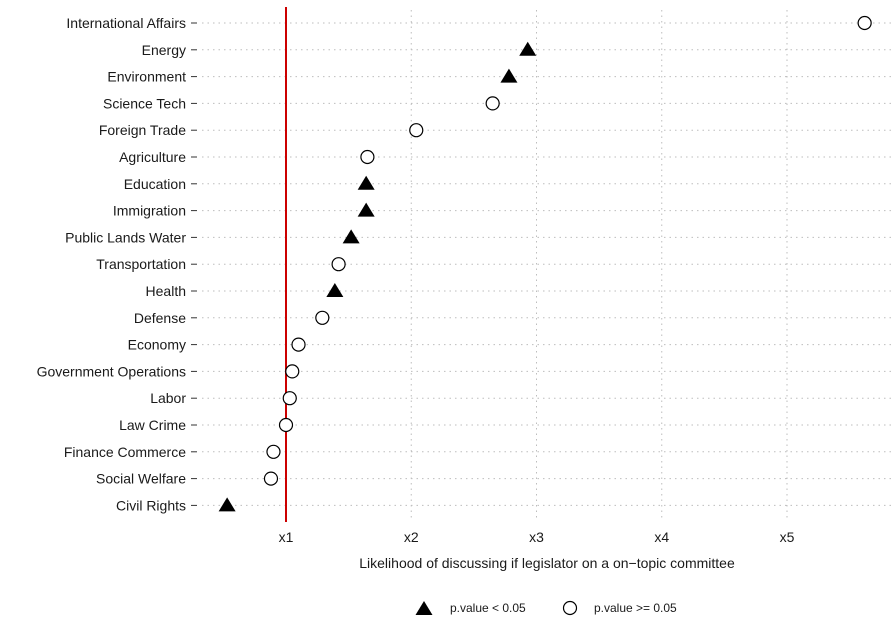 The height and width of the screenshot is (625, 895). Describe the element at coordinates (111, 371) in the screenshot. I see `category-label: Government Operations` at that location.